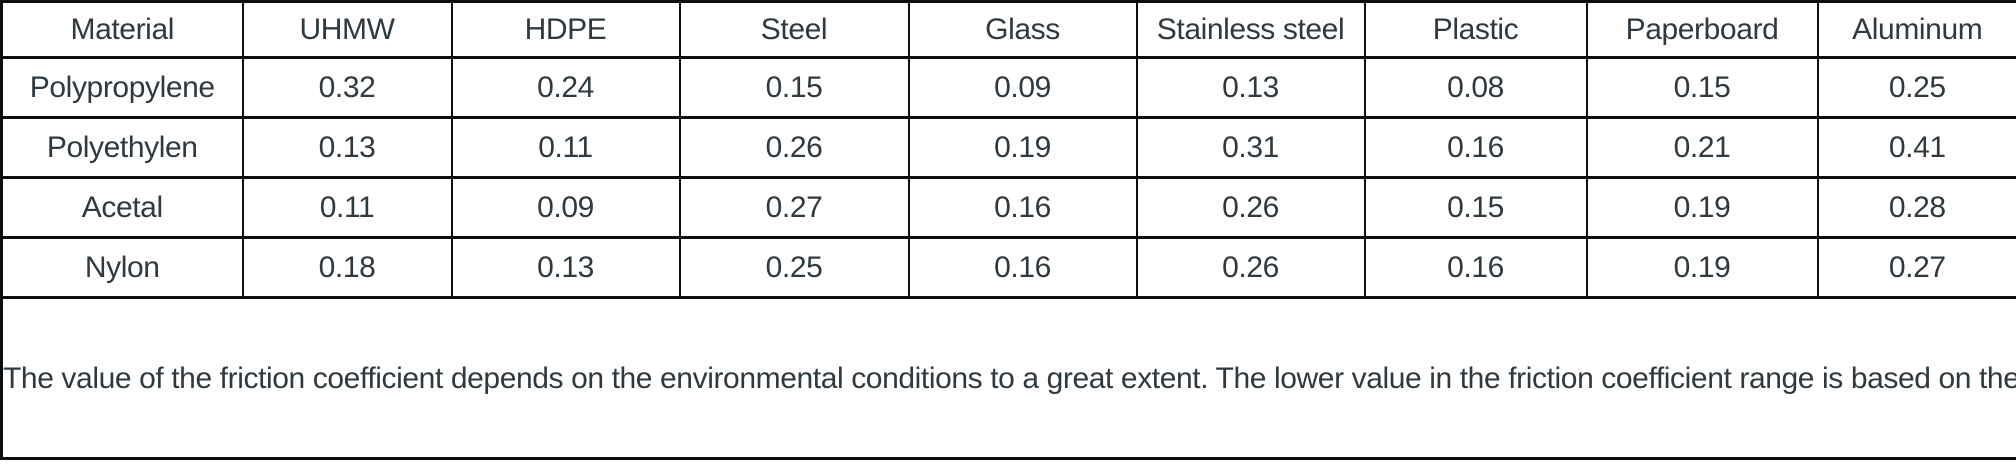 The height and width of the screenshot is (466, 2016). What do you see at coordinates (565, 87) in the screenshot?
I see `value-cell: 0.24` at bounding box center [565, 87].